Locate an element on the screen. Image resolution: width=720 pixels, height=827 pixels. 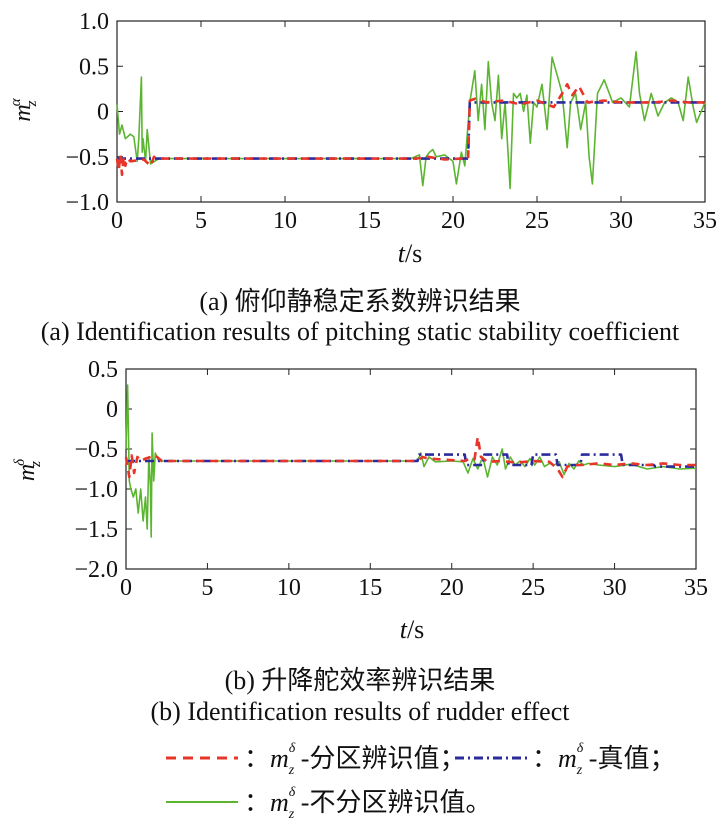
legend-label-partition: ：m δ z -分区辨识值； is located at coordinates (355, 759).